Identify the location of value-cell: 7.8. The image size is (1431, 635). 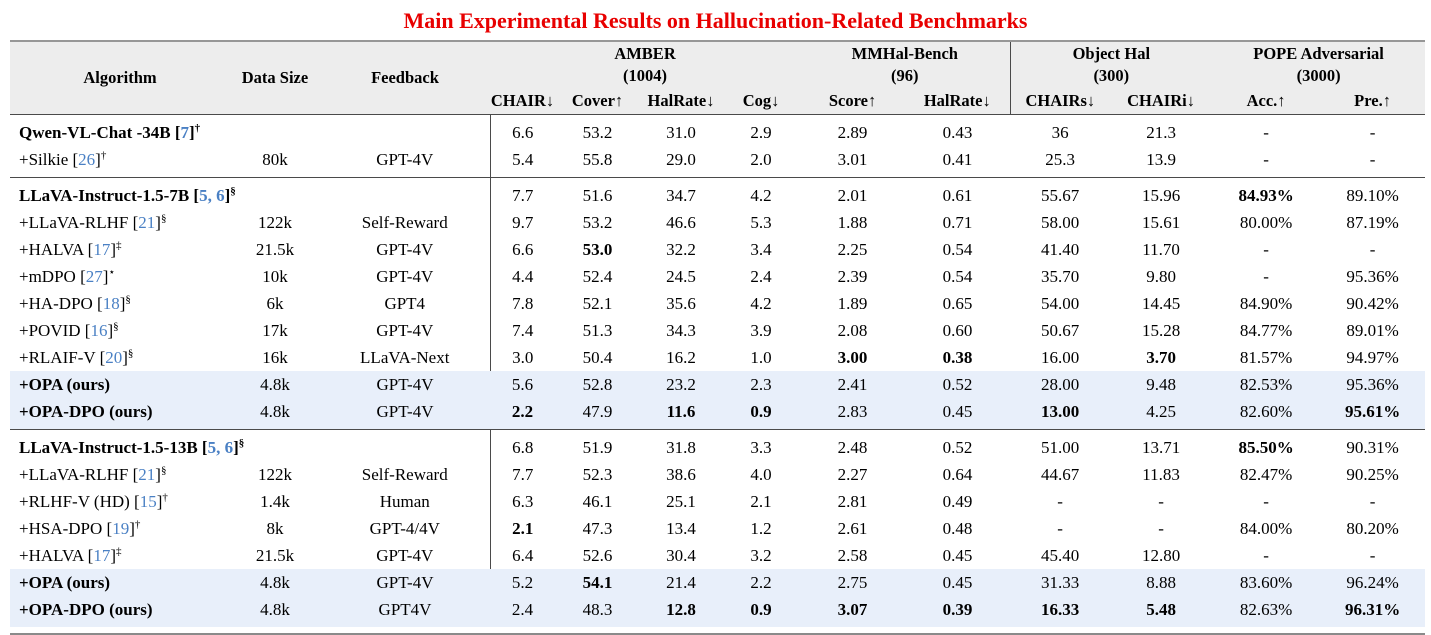
(522, 303).